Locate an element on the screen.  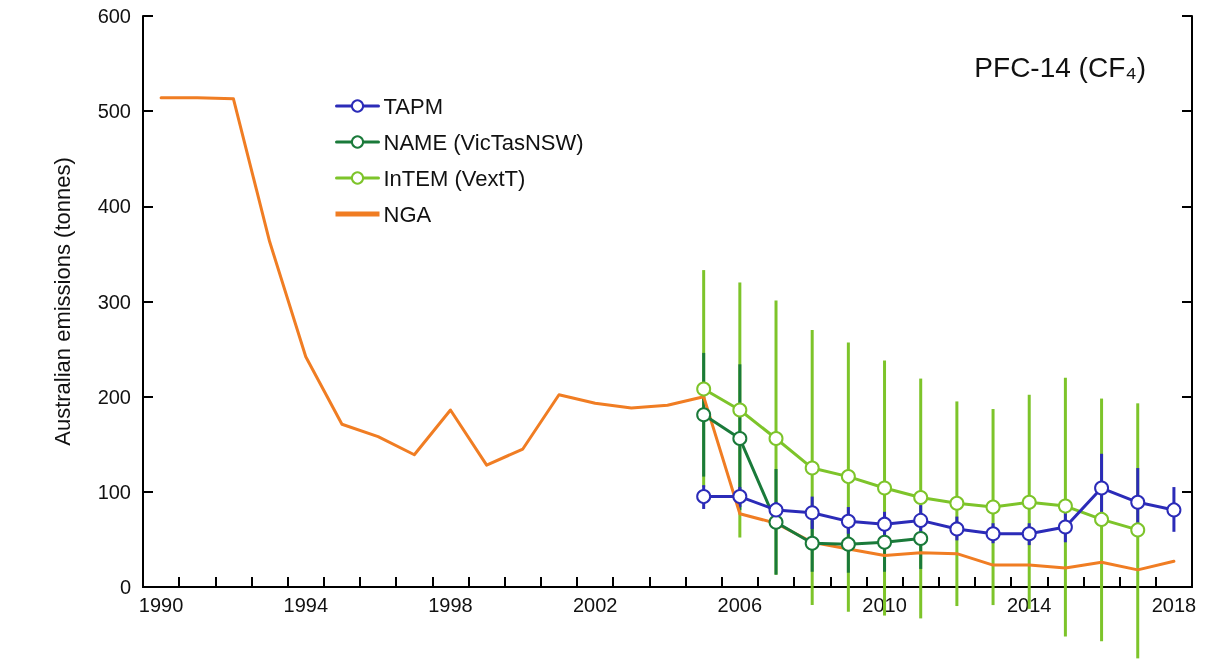
y-axis-title: Australian emissions (tonnes) is located at coordinates (62, 301).